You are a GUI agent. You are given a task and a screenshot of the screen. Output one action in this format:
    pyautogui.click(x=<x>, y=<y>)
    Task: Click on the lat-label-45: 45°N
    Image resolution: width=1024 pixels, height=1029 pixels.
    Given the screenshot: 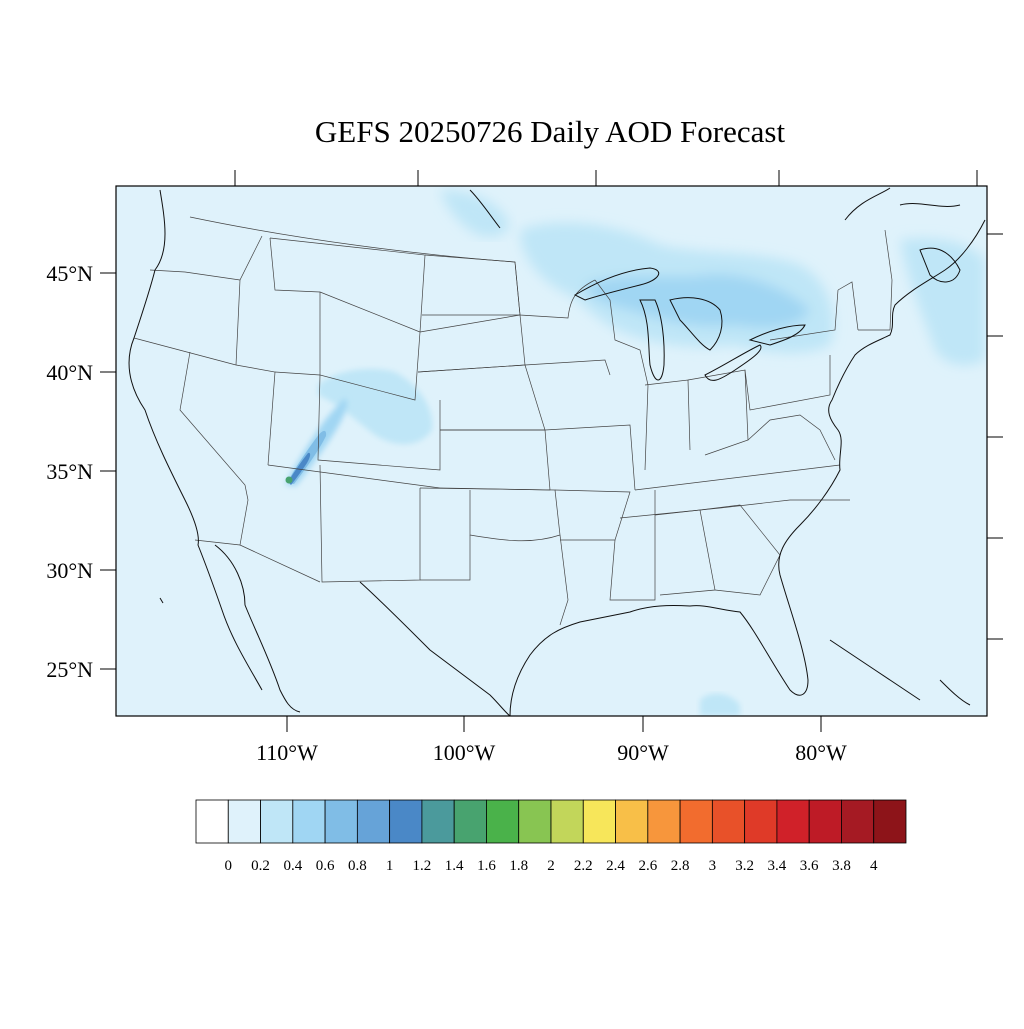 What is the action you would take?
    pyautogui.click(x=69, y=273)
    